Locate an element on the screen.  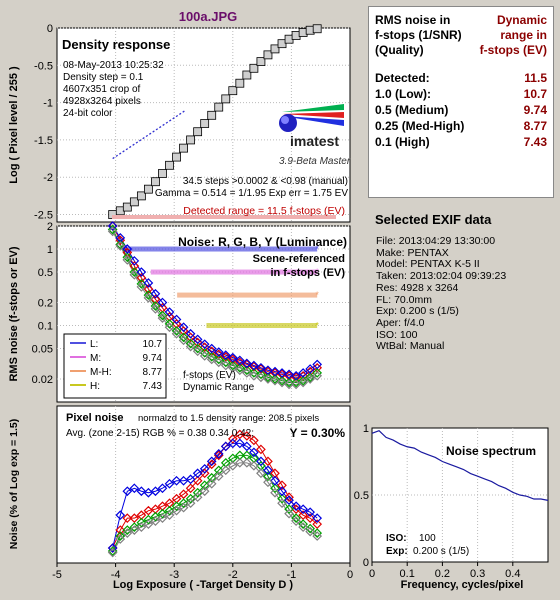
pixel-title: Pixel noise is located at coordinates (94, 418).